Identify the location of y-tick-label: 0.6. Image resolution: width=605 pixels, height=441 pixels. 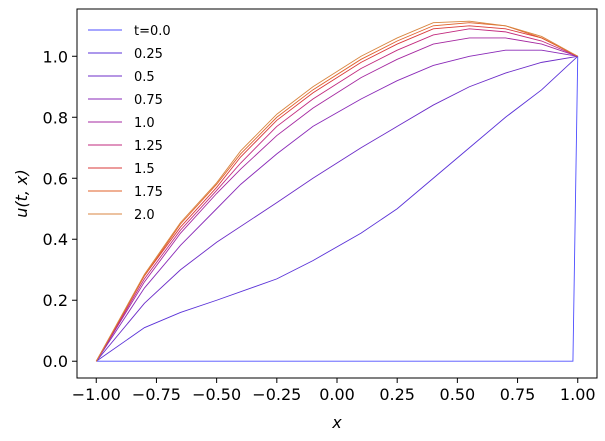
(55, 178).